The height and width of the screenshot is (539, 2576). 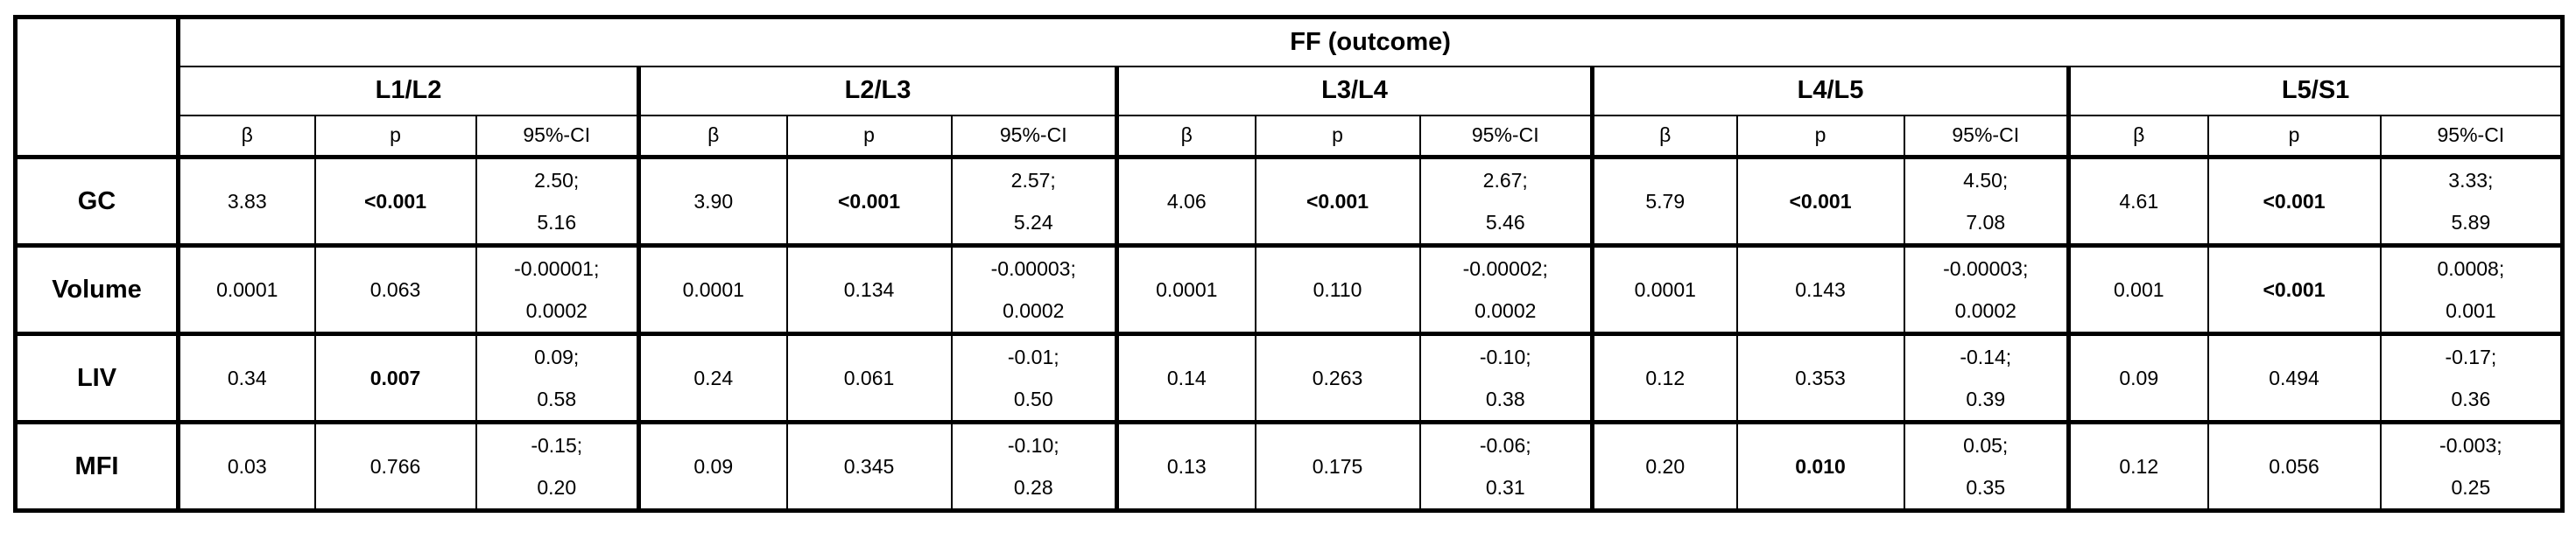 What do you see at coordinates (2471, 399) in the screenshot?
I see `ci-line: 0.36` at bounding box center [2471, 399].